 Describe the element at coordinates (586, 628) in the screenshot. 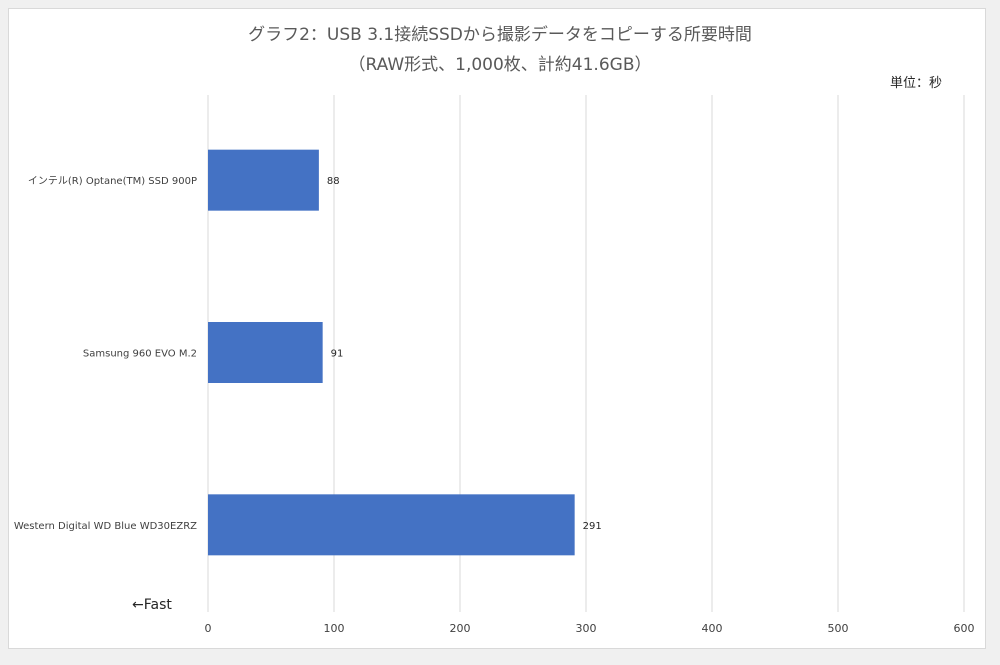

I see `x-tick-label: 300` at that location.